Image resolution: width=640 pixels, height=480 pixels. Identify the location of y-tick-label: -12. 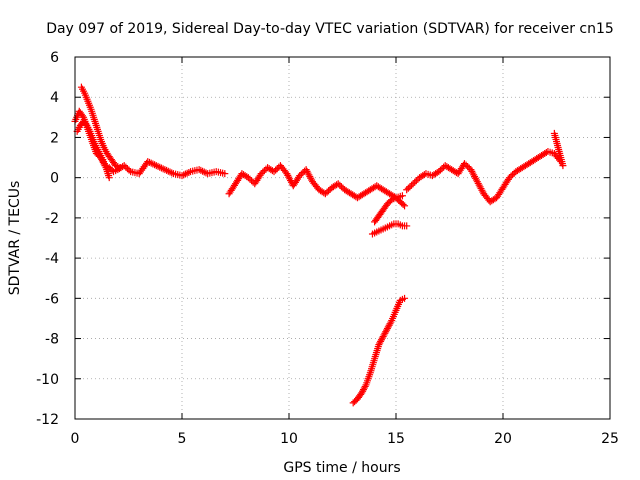
(47, 420).